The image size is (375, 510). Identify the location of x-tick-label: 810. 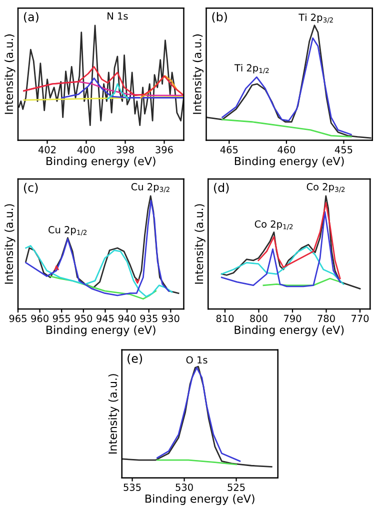
(225, 318).